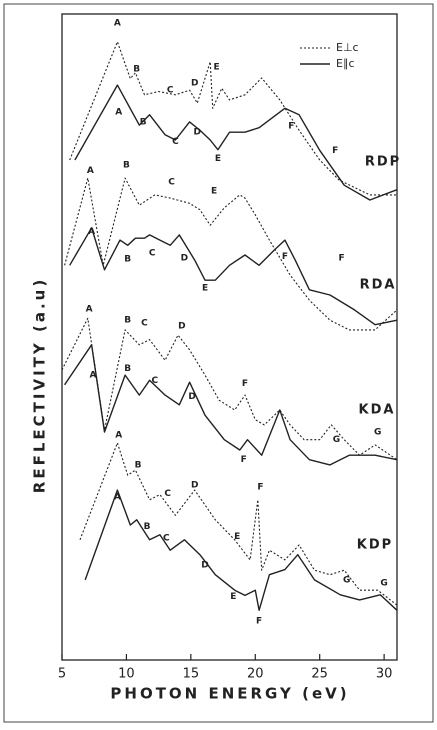 The width and height of the screenshot is (437, 730). I want to click on legend-label: E⊥c, so click(347, 47).